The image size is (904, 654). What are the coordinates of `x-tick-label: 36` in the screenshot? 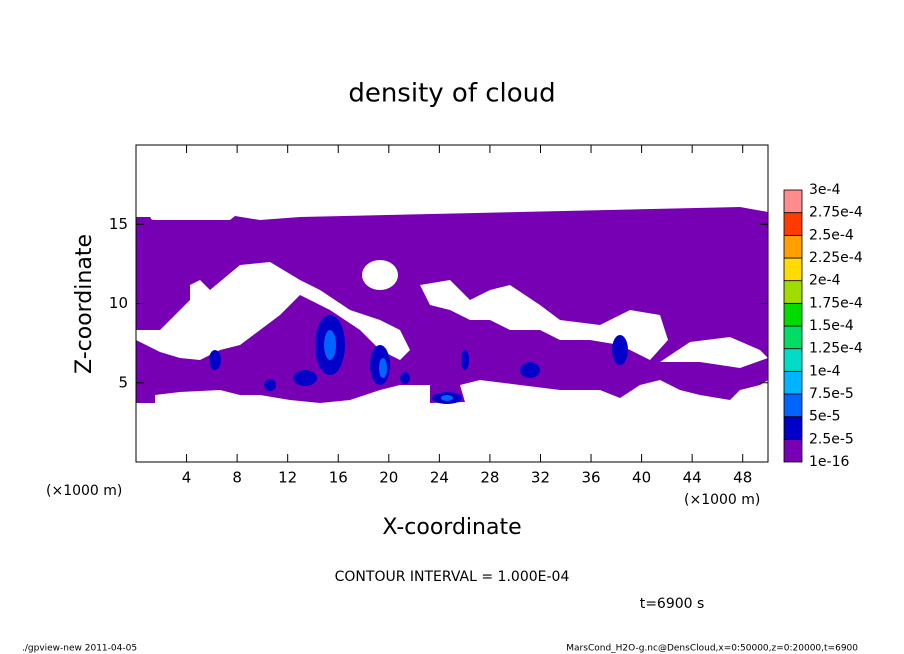 It's located at (590, 478).